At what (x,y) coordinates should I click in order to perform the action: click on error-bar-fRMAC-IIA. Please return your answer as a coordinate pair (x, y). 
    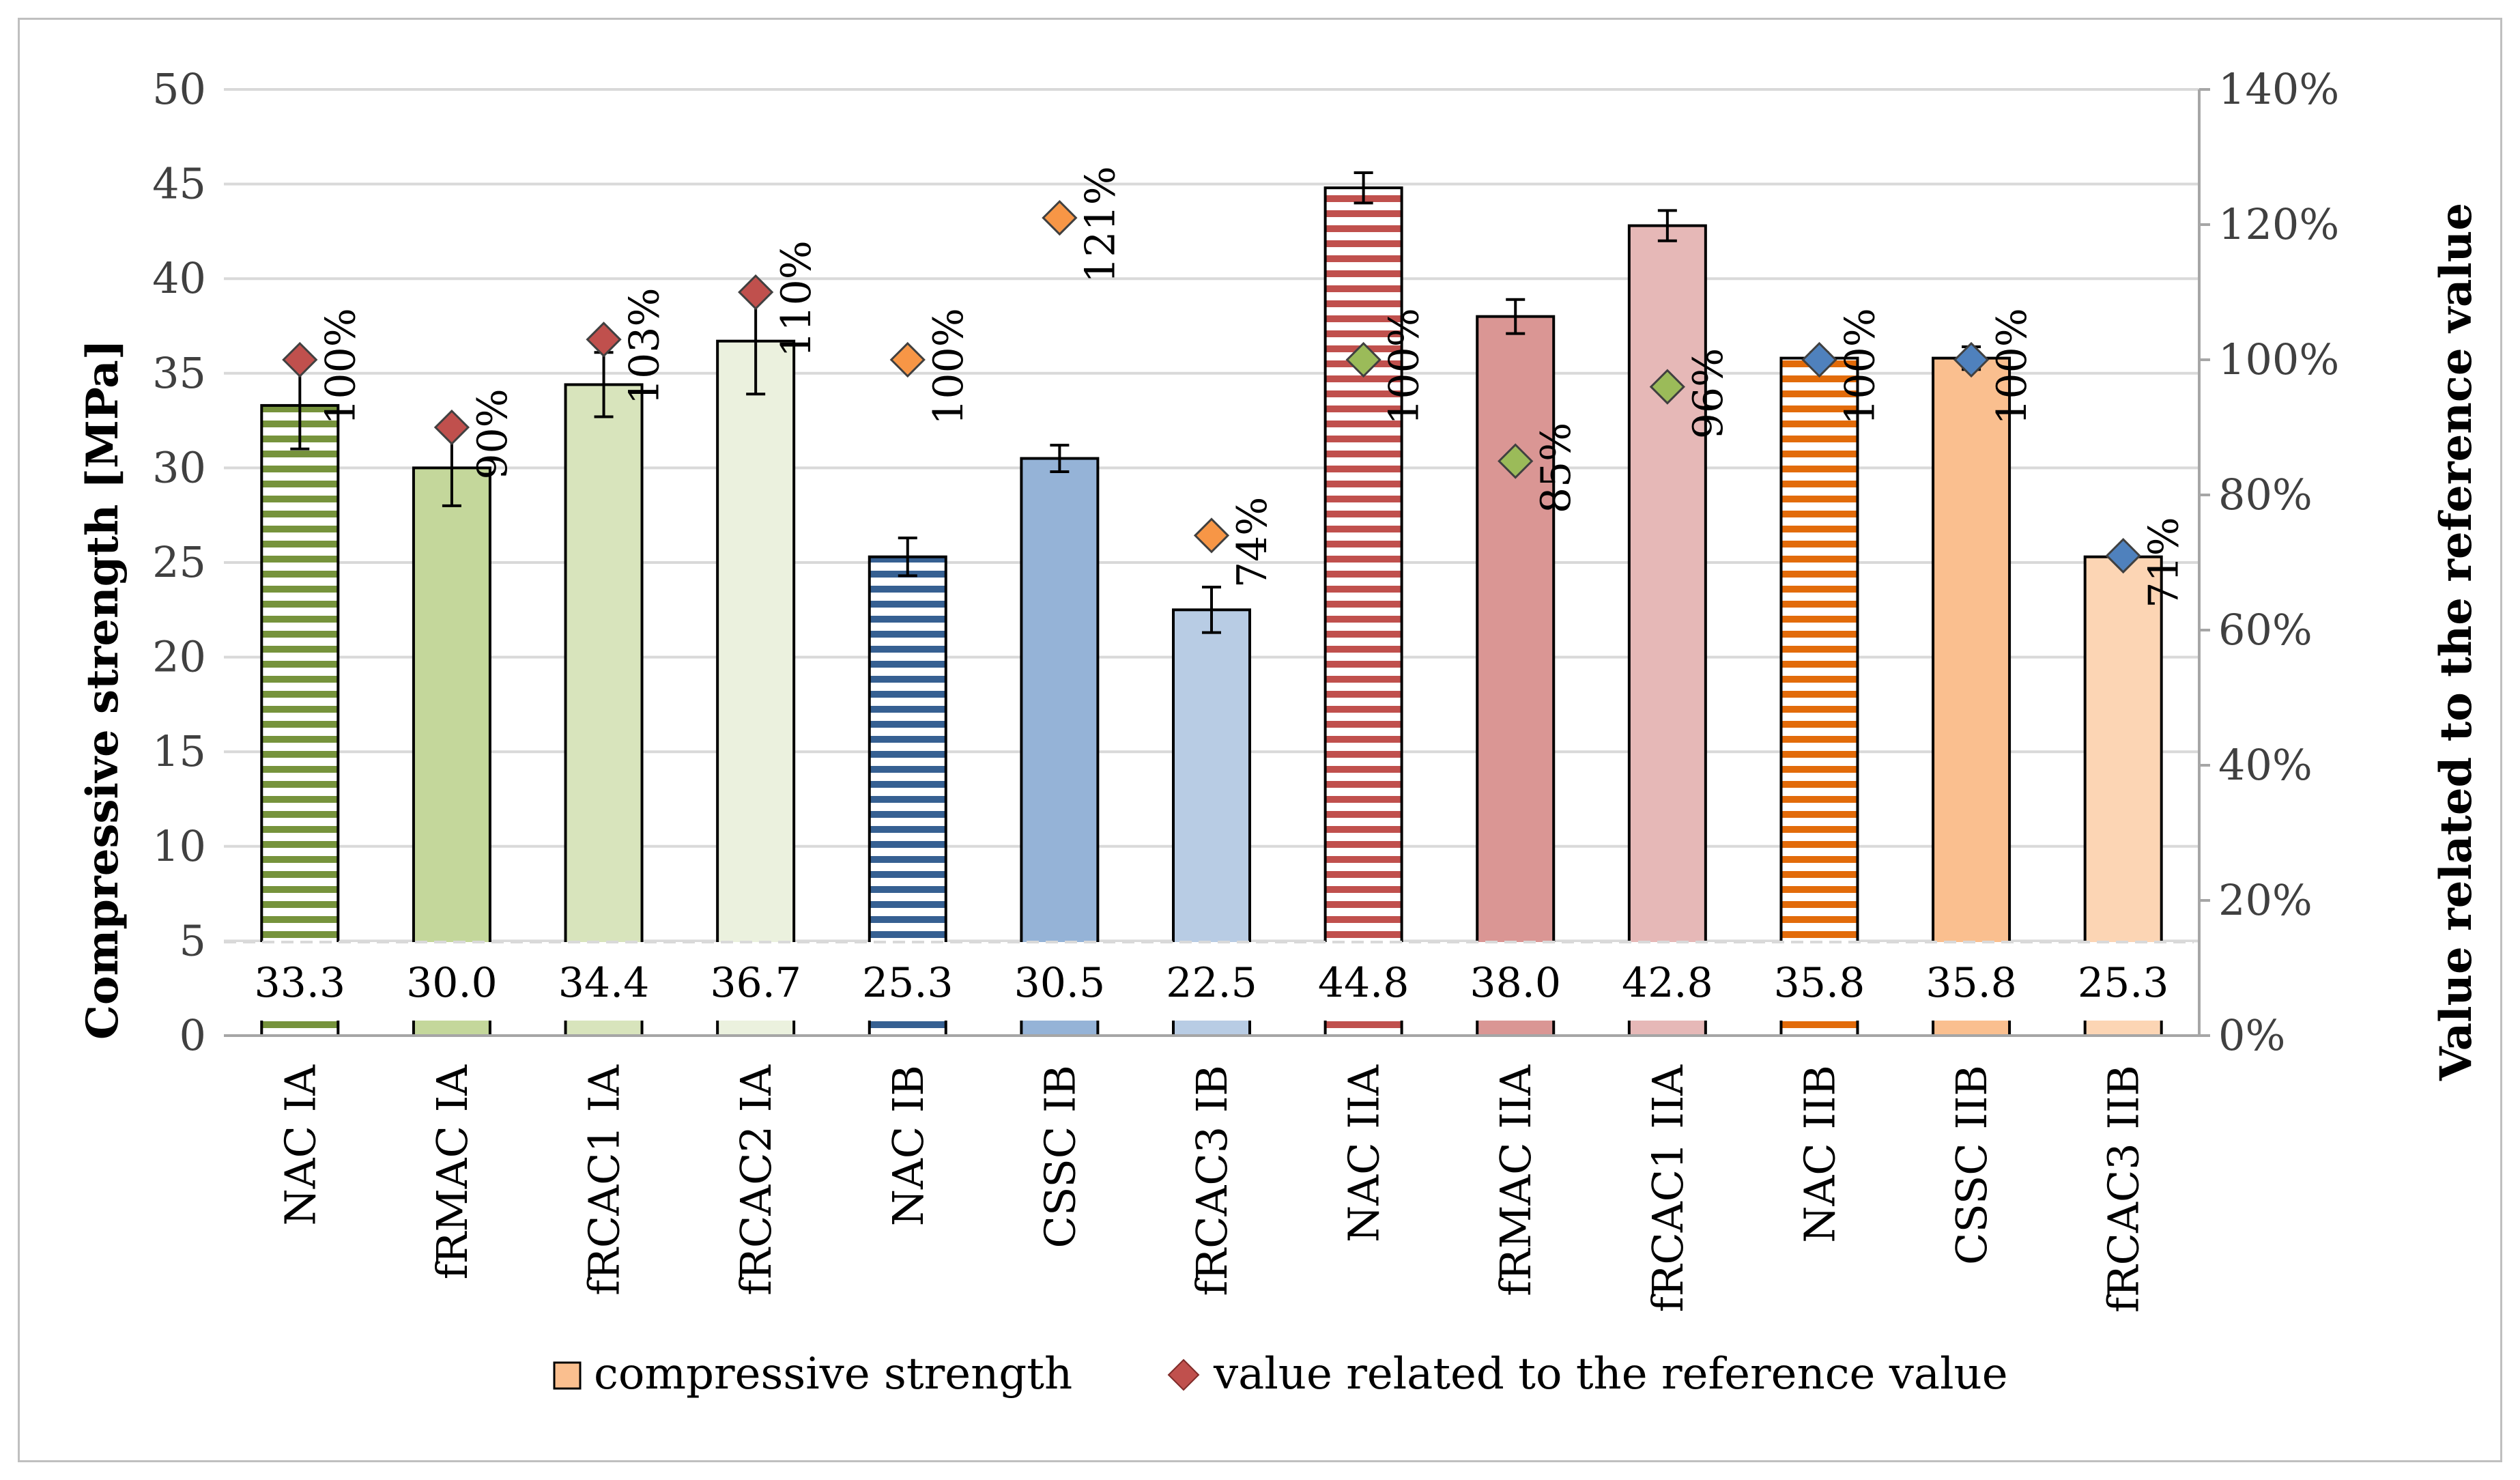
    Looking at the image, I should click on (1516, 316).